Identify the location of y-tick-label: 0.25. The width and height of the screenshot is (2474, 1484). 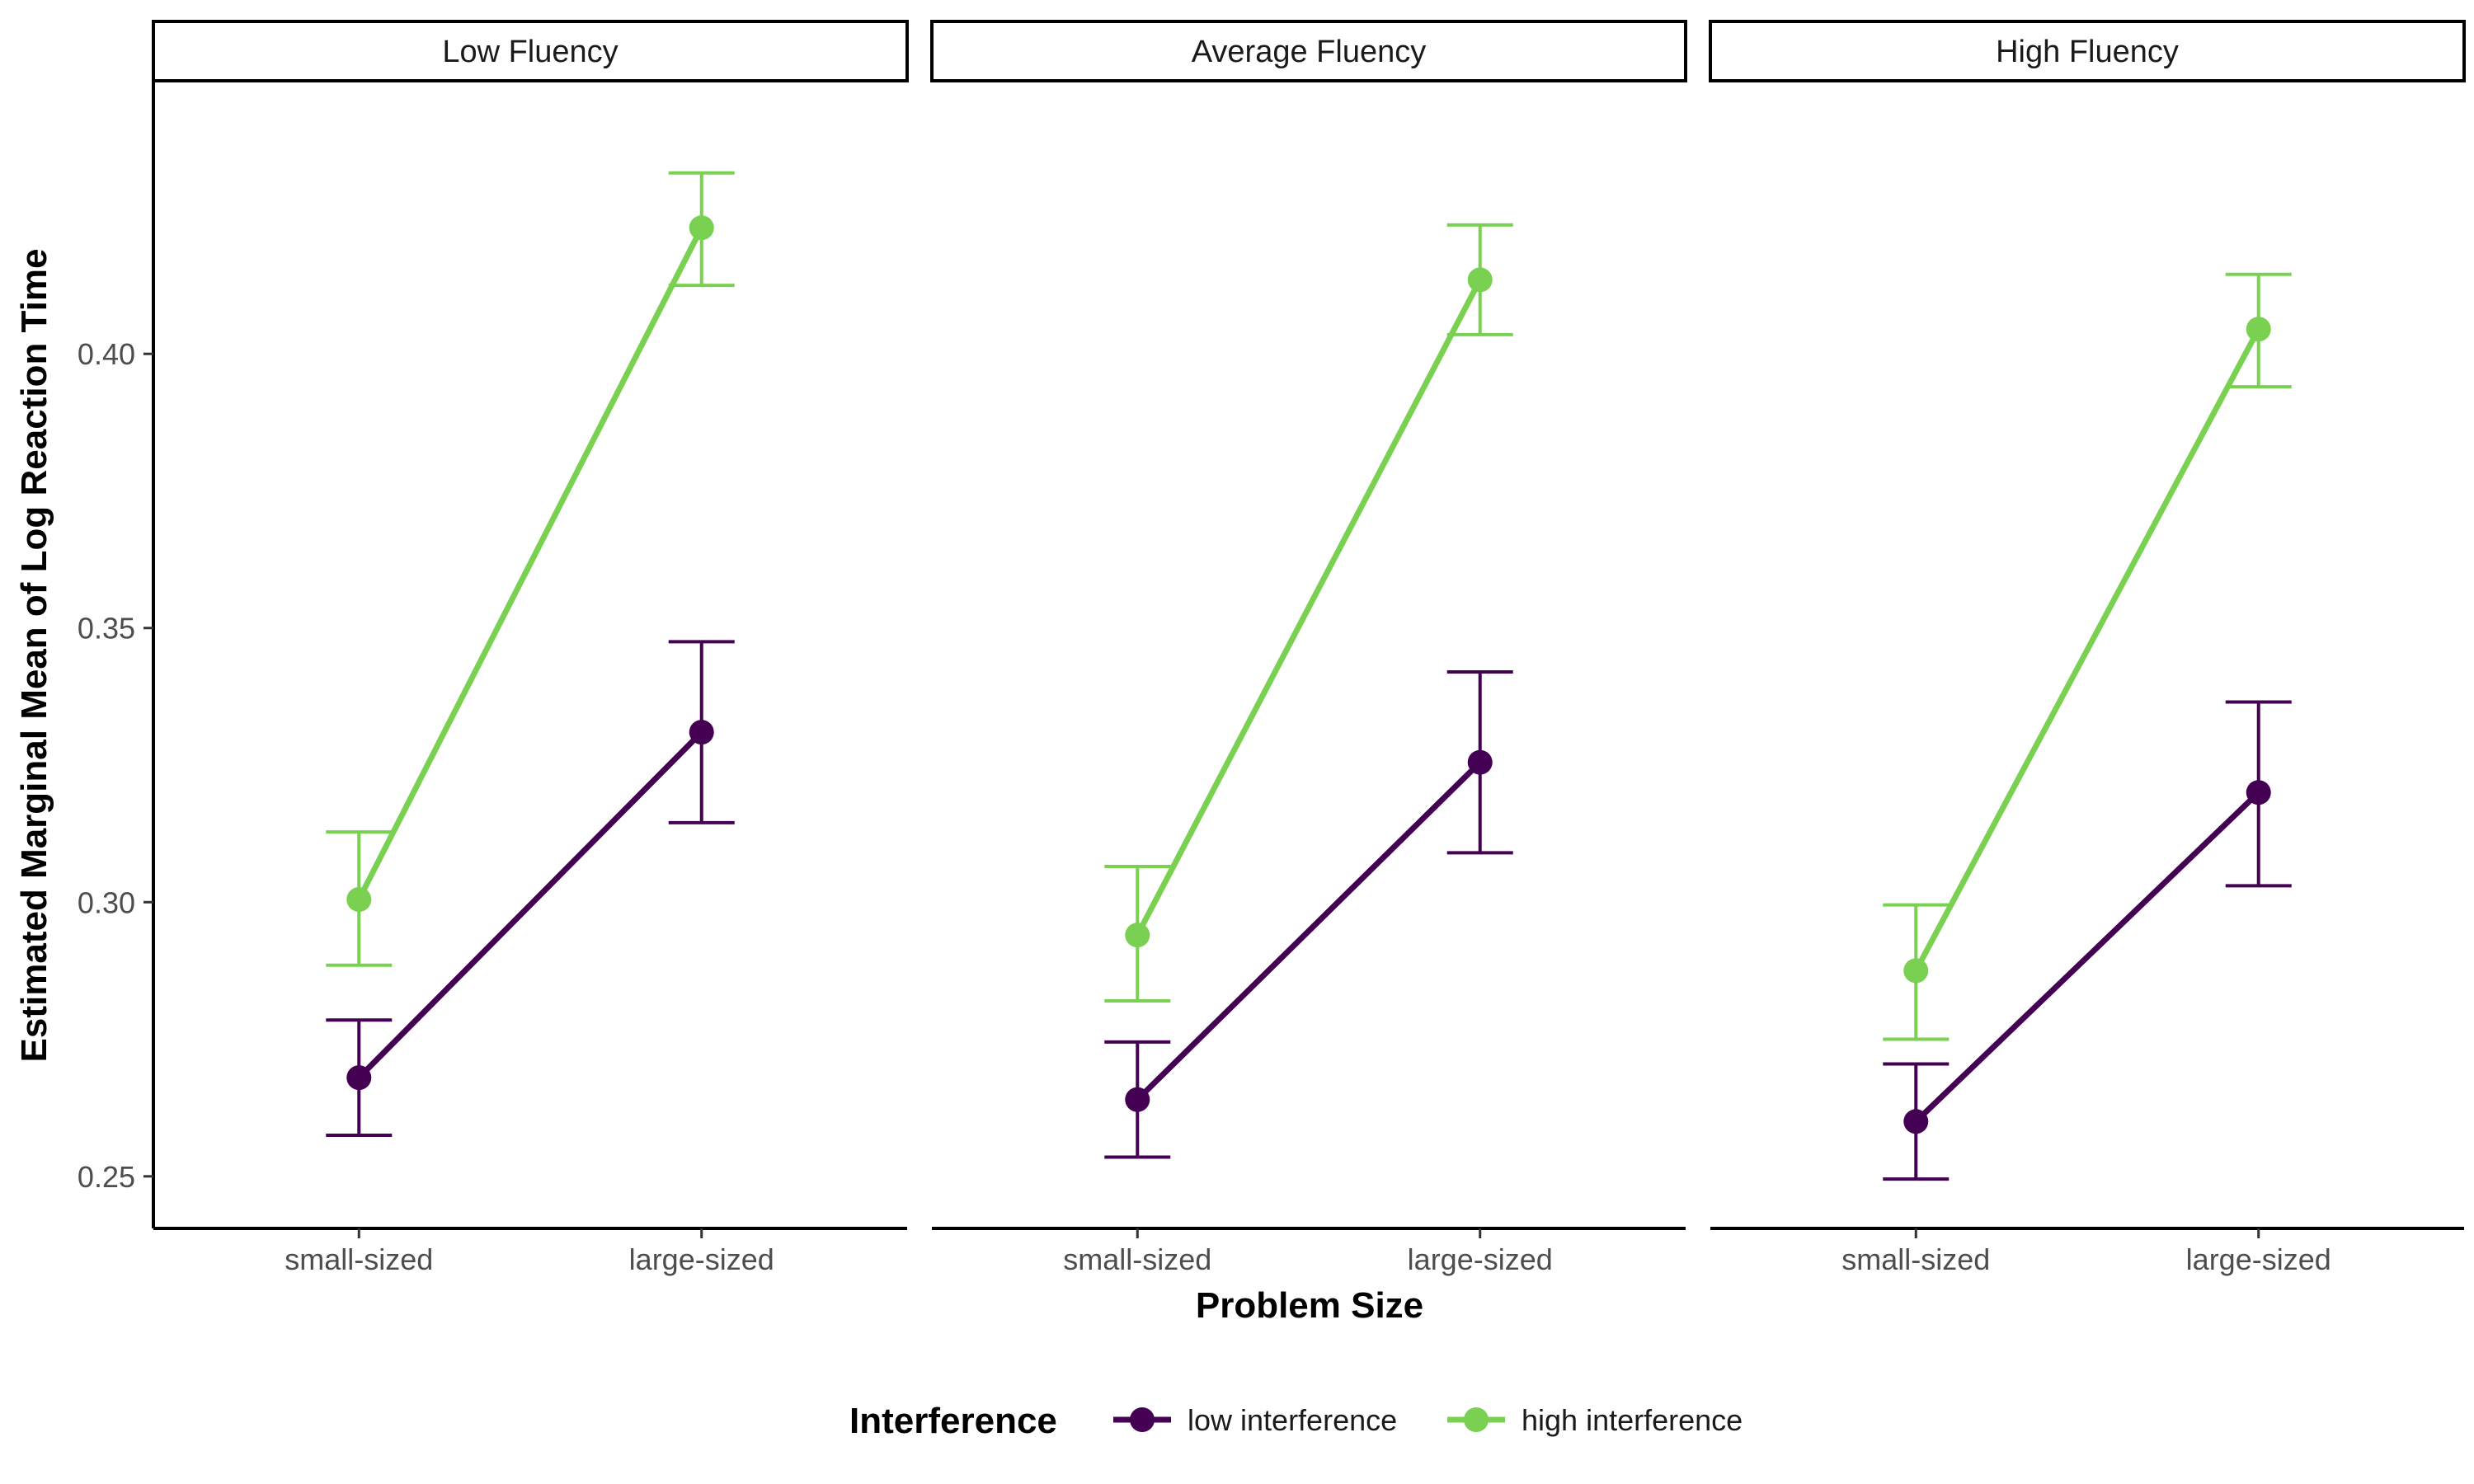
(106, 1177).